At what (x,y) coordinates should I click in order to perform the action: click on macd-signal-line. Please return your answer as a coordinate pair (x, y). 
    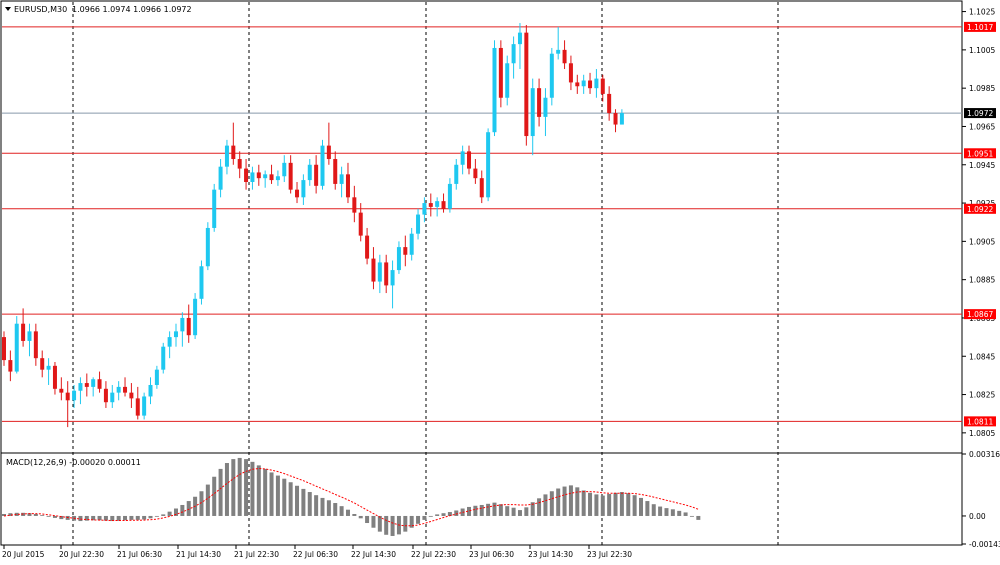
    Looking at the image, I should click on (351, 497).